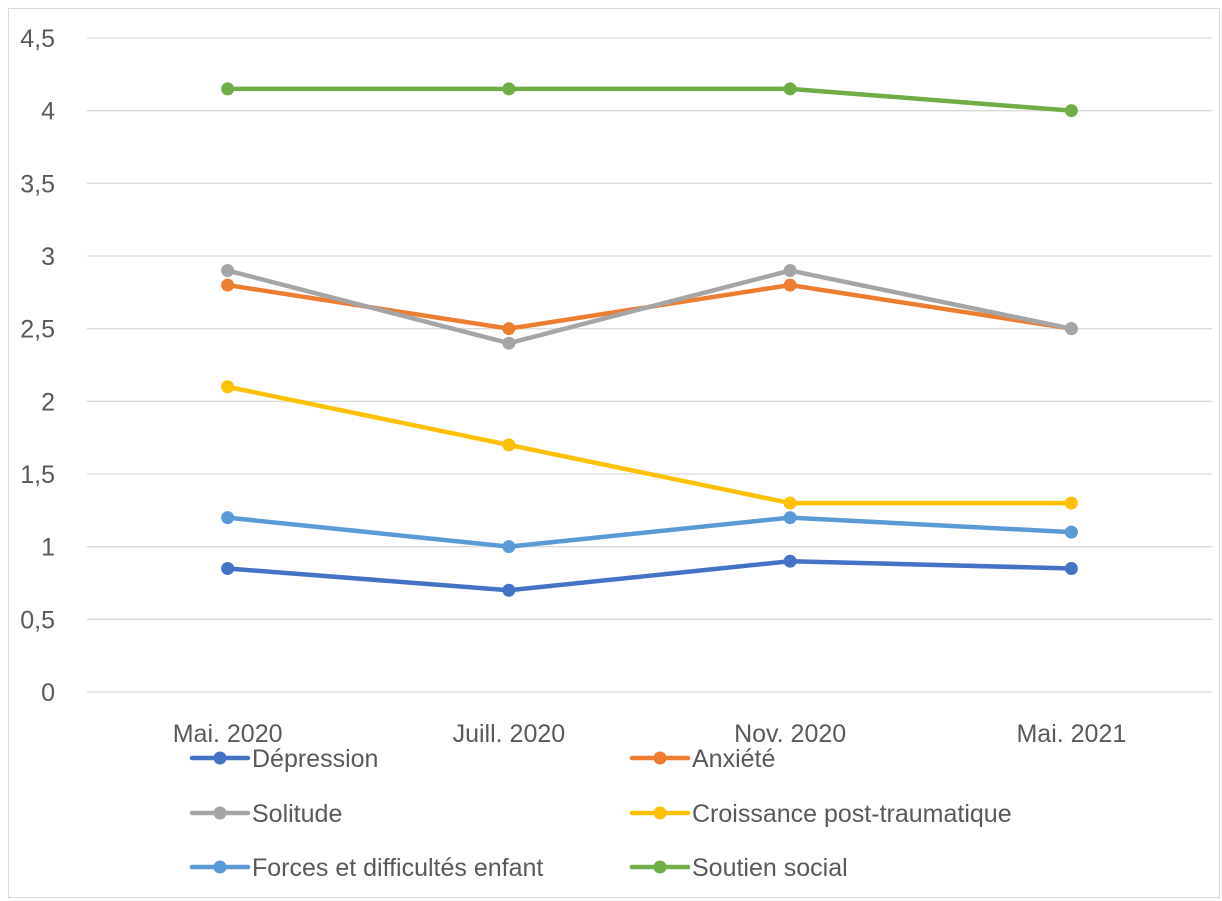 The width and height of the screenshot is (1222, 901). What do you see at coordinates (852, 814) in the screenshot?
I see `legend-label: Croissance post-traumatique` at bounding box center [852, 814].